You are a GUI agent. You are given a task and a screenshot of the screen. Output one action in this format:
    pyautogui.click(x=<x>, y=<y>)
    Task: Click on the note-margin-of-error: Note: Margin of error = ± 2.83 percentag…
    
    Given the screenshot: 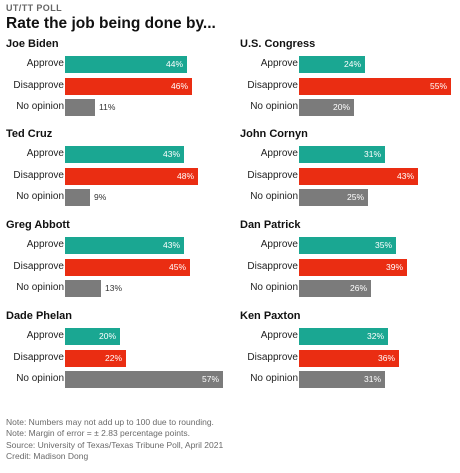 What is the action you would take?
    pyautogui.click(x=98, y=433)
    